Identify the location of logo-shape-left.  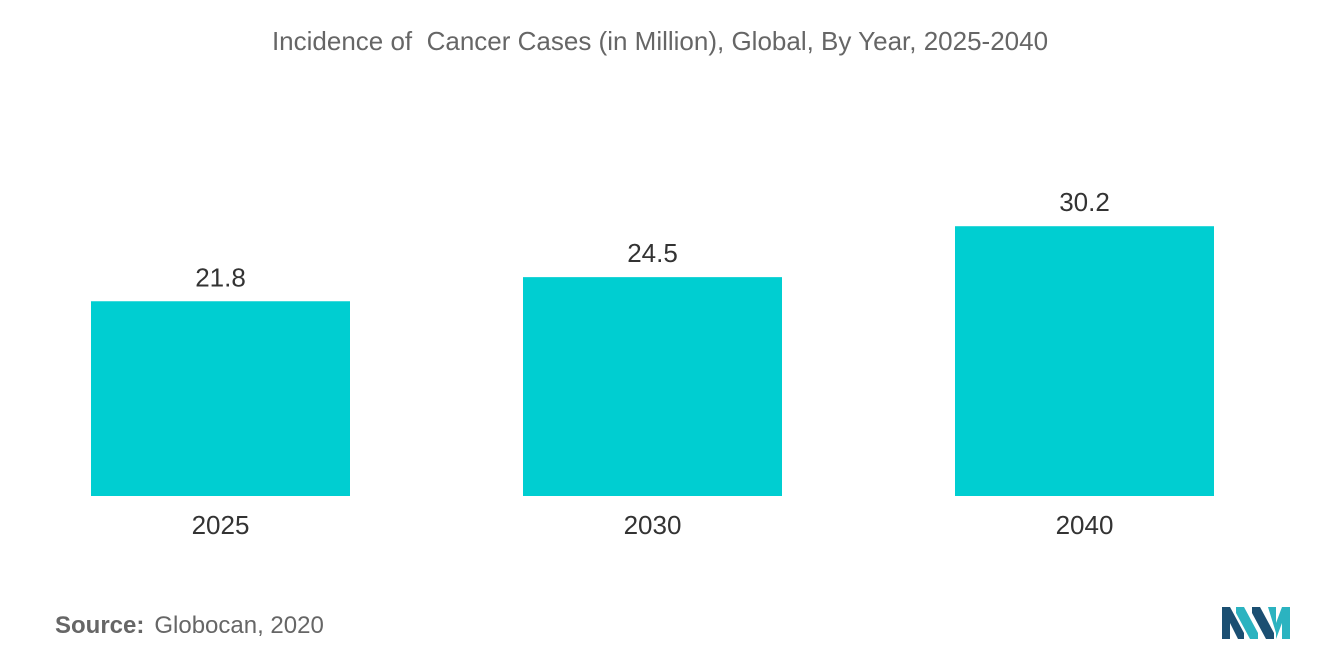
(1233, 623).